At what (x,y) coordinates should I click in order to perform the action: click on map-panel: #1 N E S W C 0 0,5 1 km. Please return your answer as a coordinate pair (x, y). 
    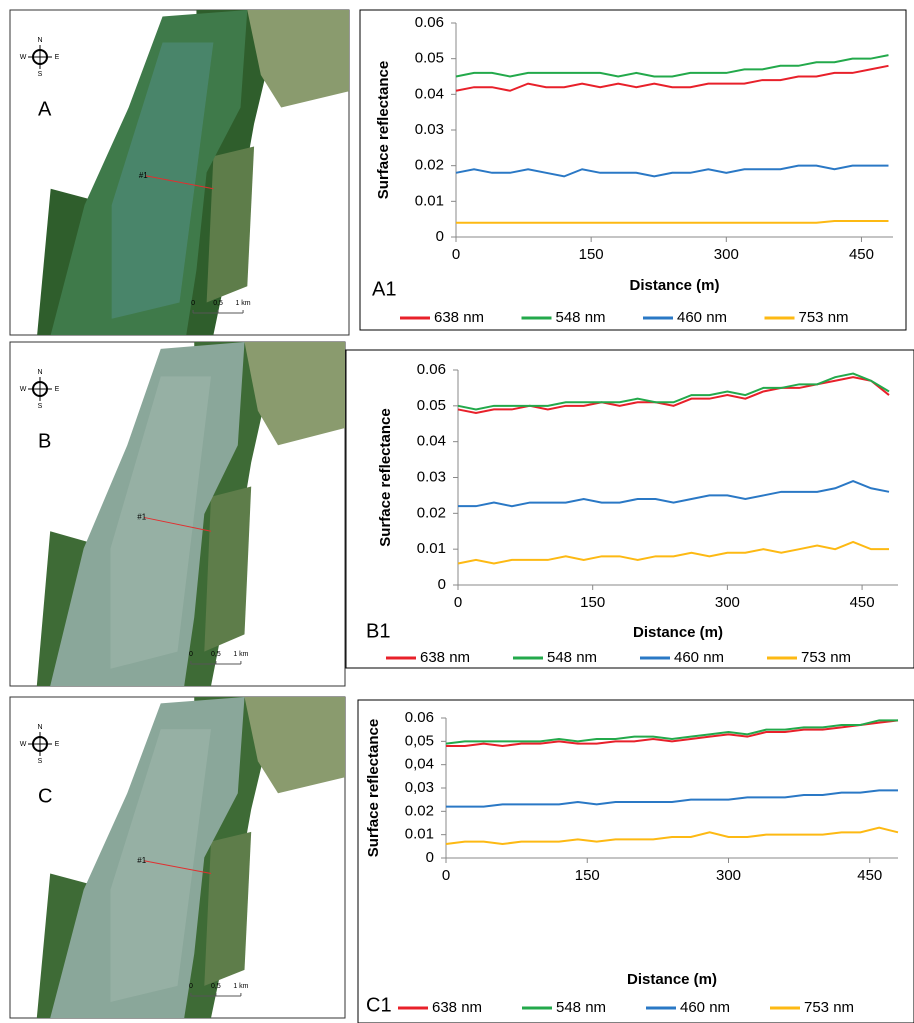
    Looking at the image, I should click on (177, 857).